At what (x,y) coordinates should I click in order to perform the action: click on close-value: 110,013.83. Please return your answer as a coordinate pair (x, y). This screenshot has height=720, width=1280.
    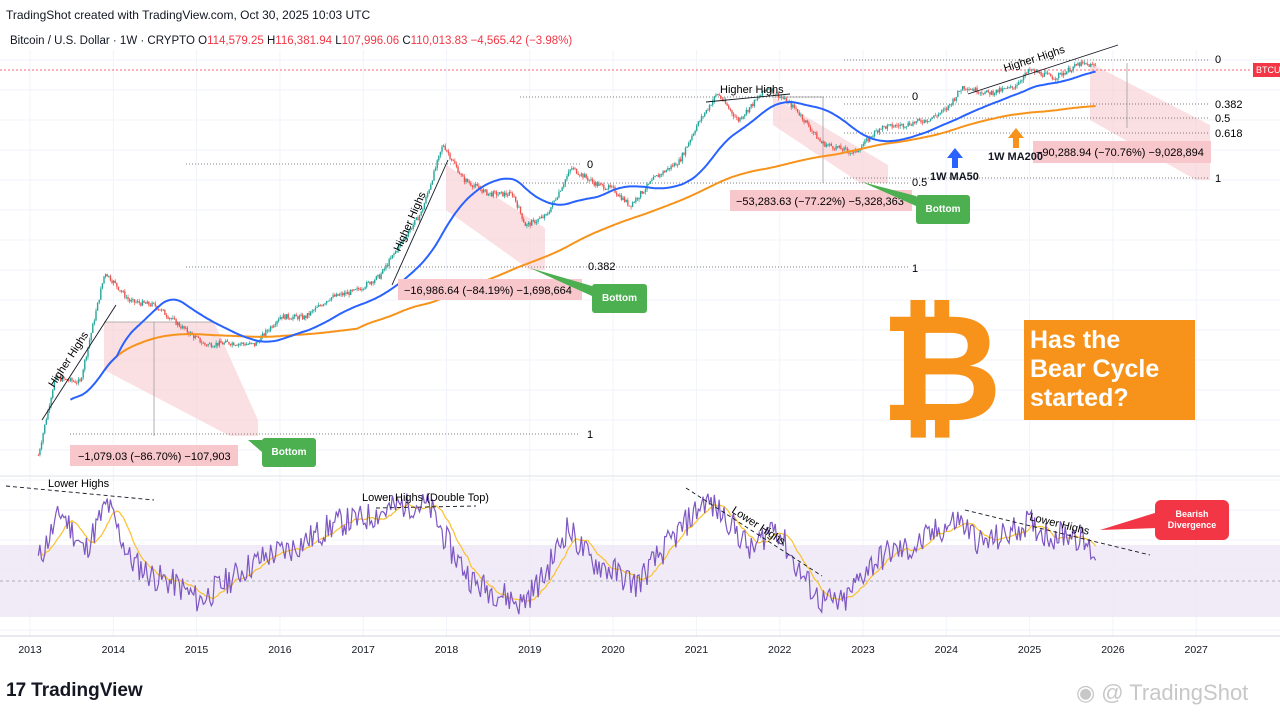
    Looking at the image, I should click on (439, 41).